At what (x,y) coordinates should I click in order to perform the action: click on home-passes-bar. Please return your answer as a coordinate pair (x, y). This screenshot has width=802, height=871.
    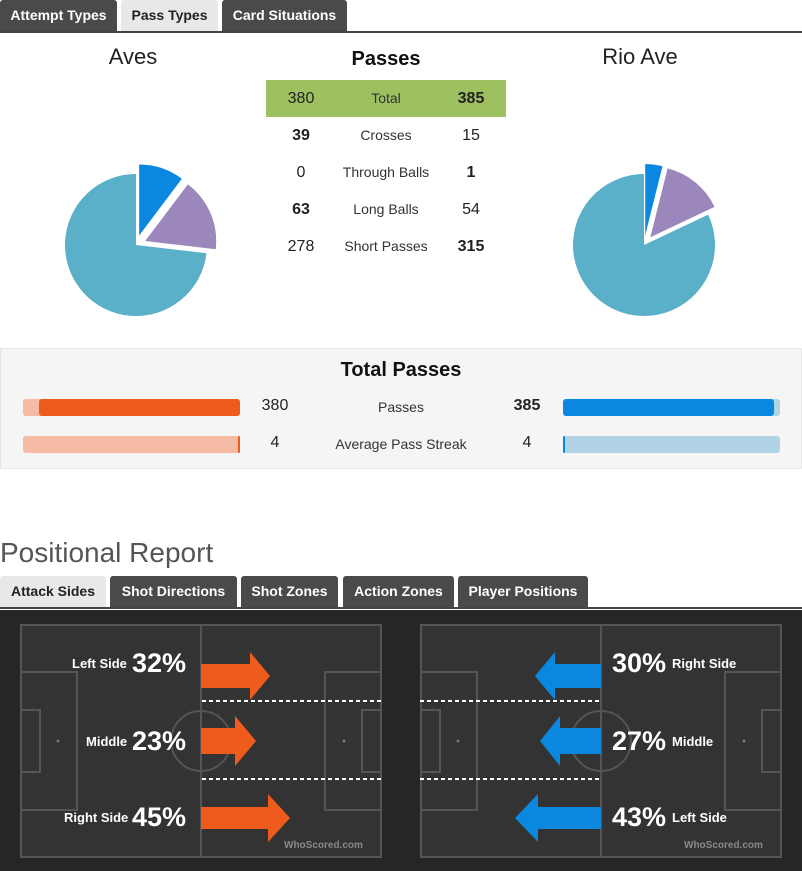
    Looking at the image, I should click on (131, 407).